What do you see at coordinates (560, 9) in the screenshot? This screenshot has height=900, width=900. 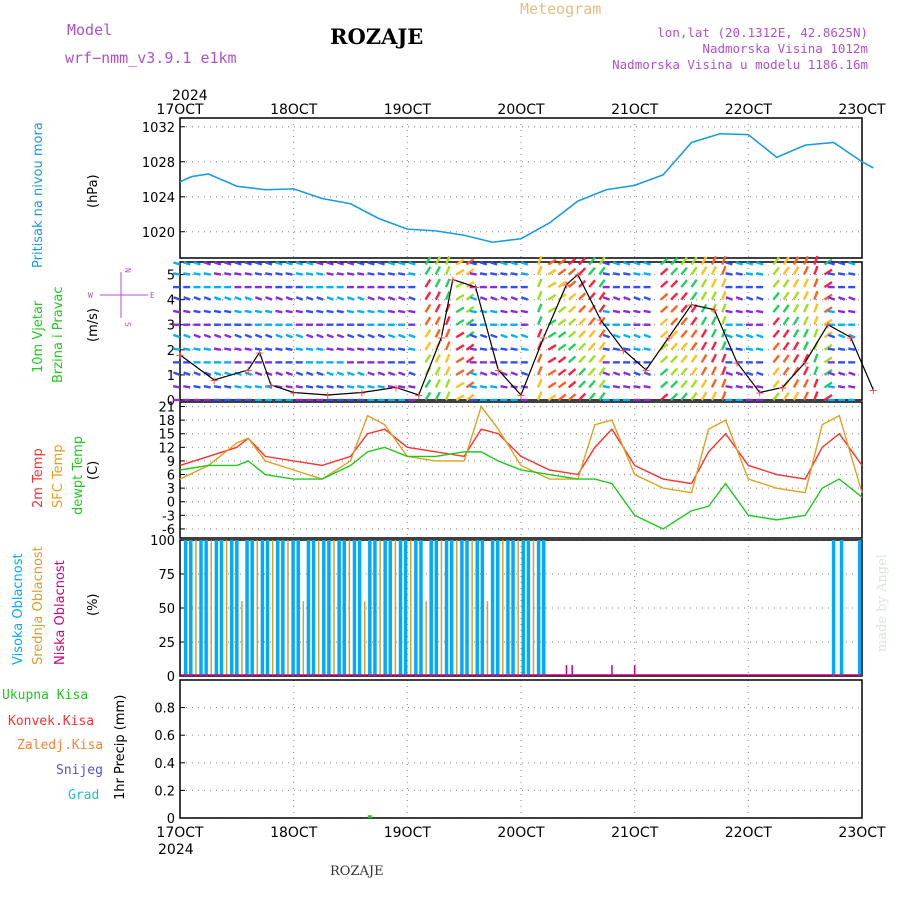 I see `meteogram-label: Meteogram` at bounding box center [560, 9].